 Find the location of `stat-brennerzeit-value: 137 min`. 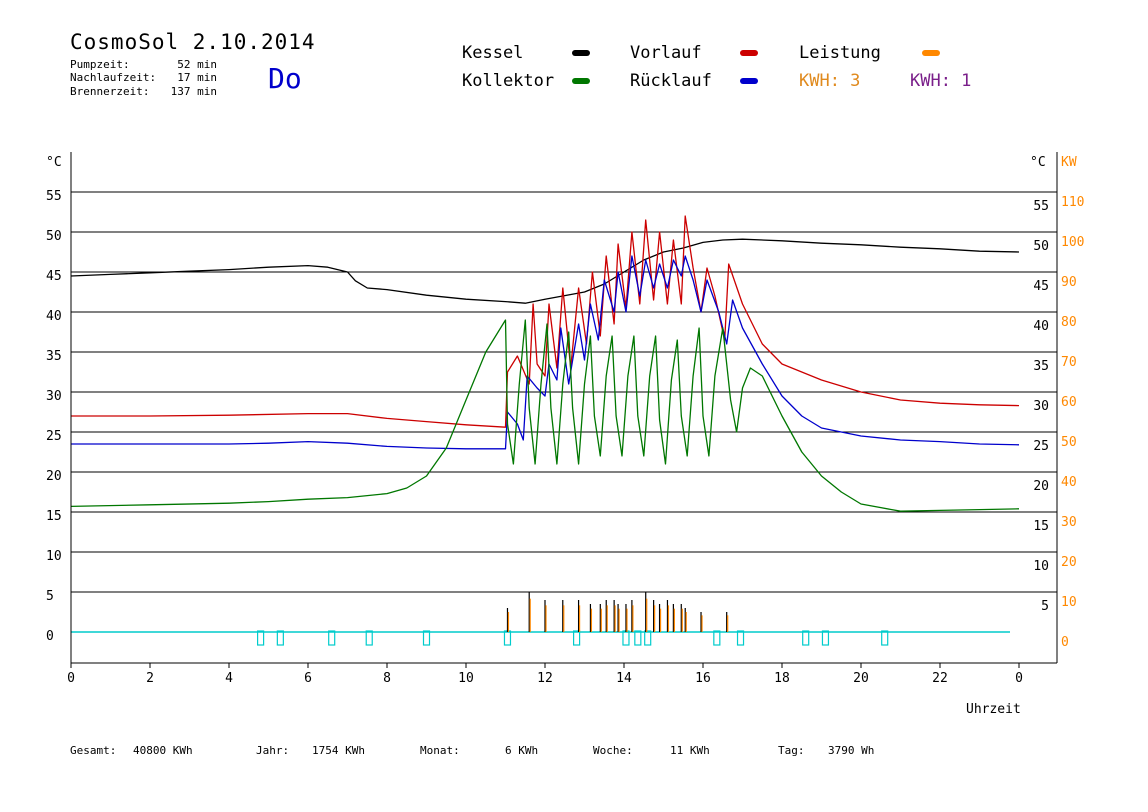

stat-brennerzeit-value: 137 min is located at coordinates (193, 91).